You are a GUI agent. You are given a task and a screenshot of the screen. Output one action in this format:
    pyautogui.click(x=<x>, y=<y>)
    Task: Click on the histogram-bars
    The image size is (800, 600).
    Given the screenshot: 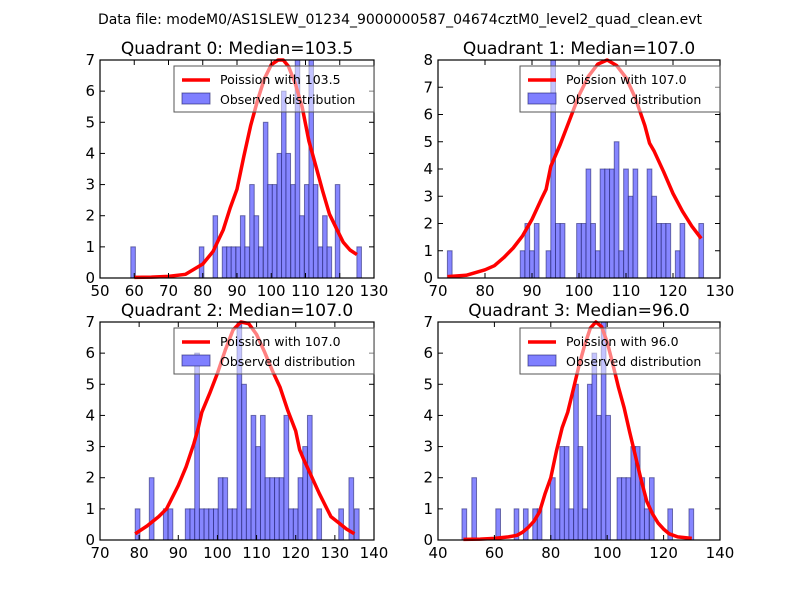 What is the action you would take?
    pyautogui.click(x=575, y=169)
    